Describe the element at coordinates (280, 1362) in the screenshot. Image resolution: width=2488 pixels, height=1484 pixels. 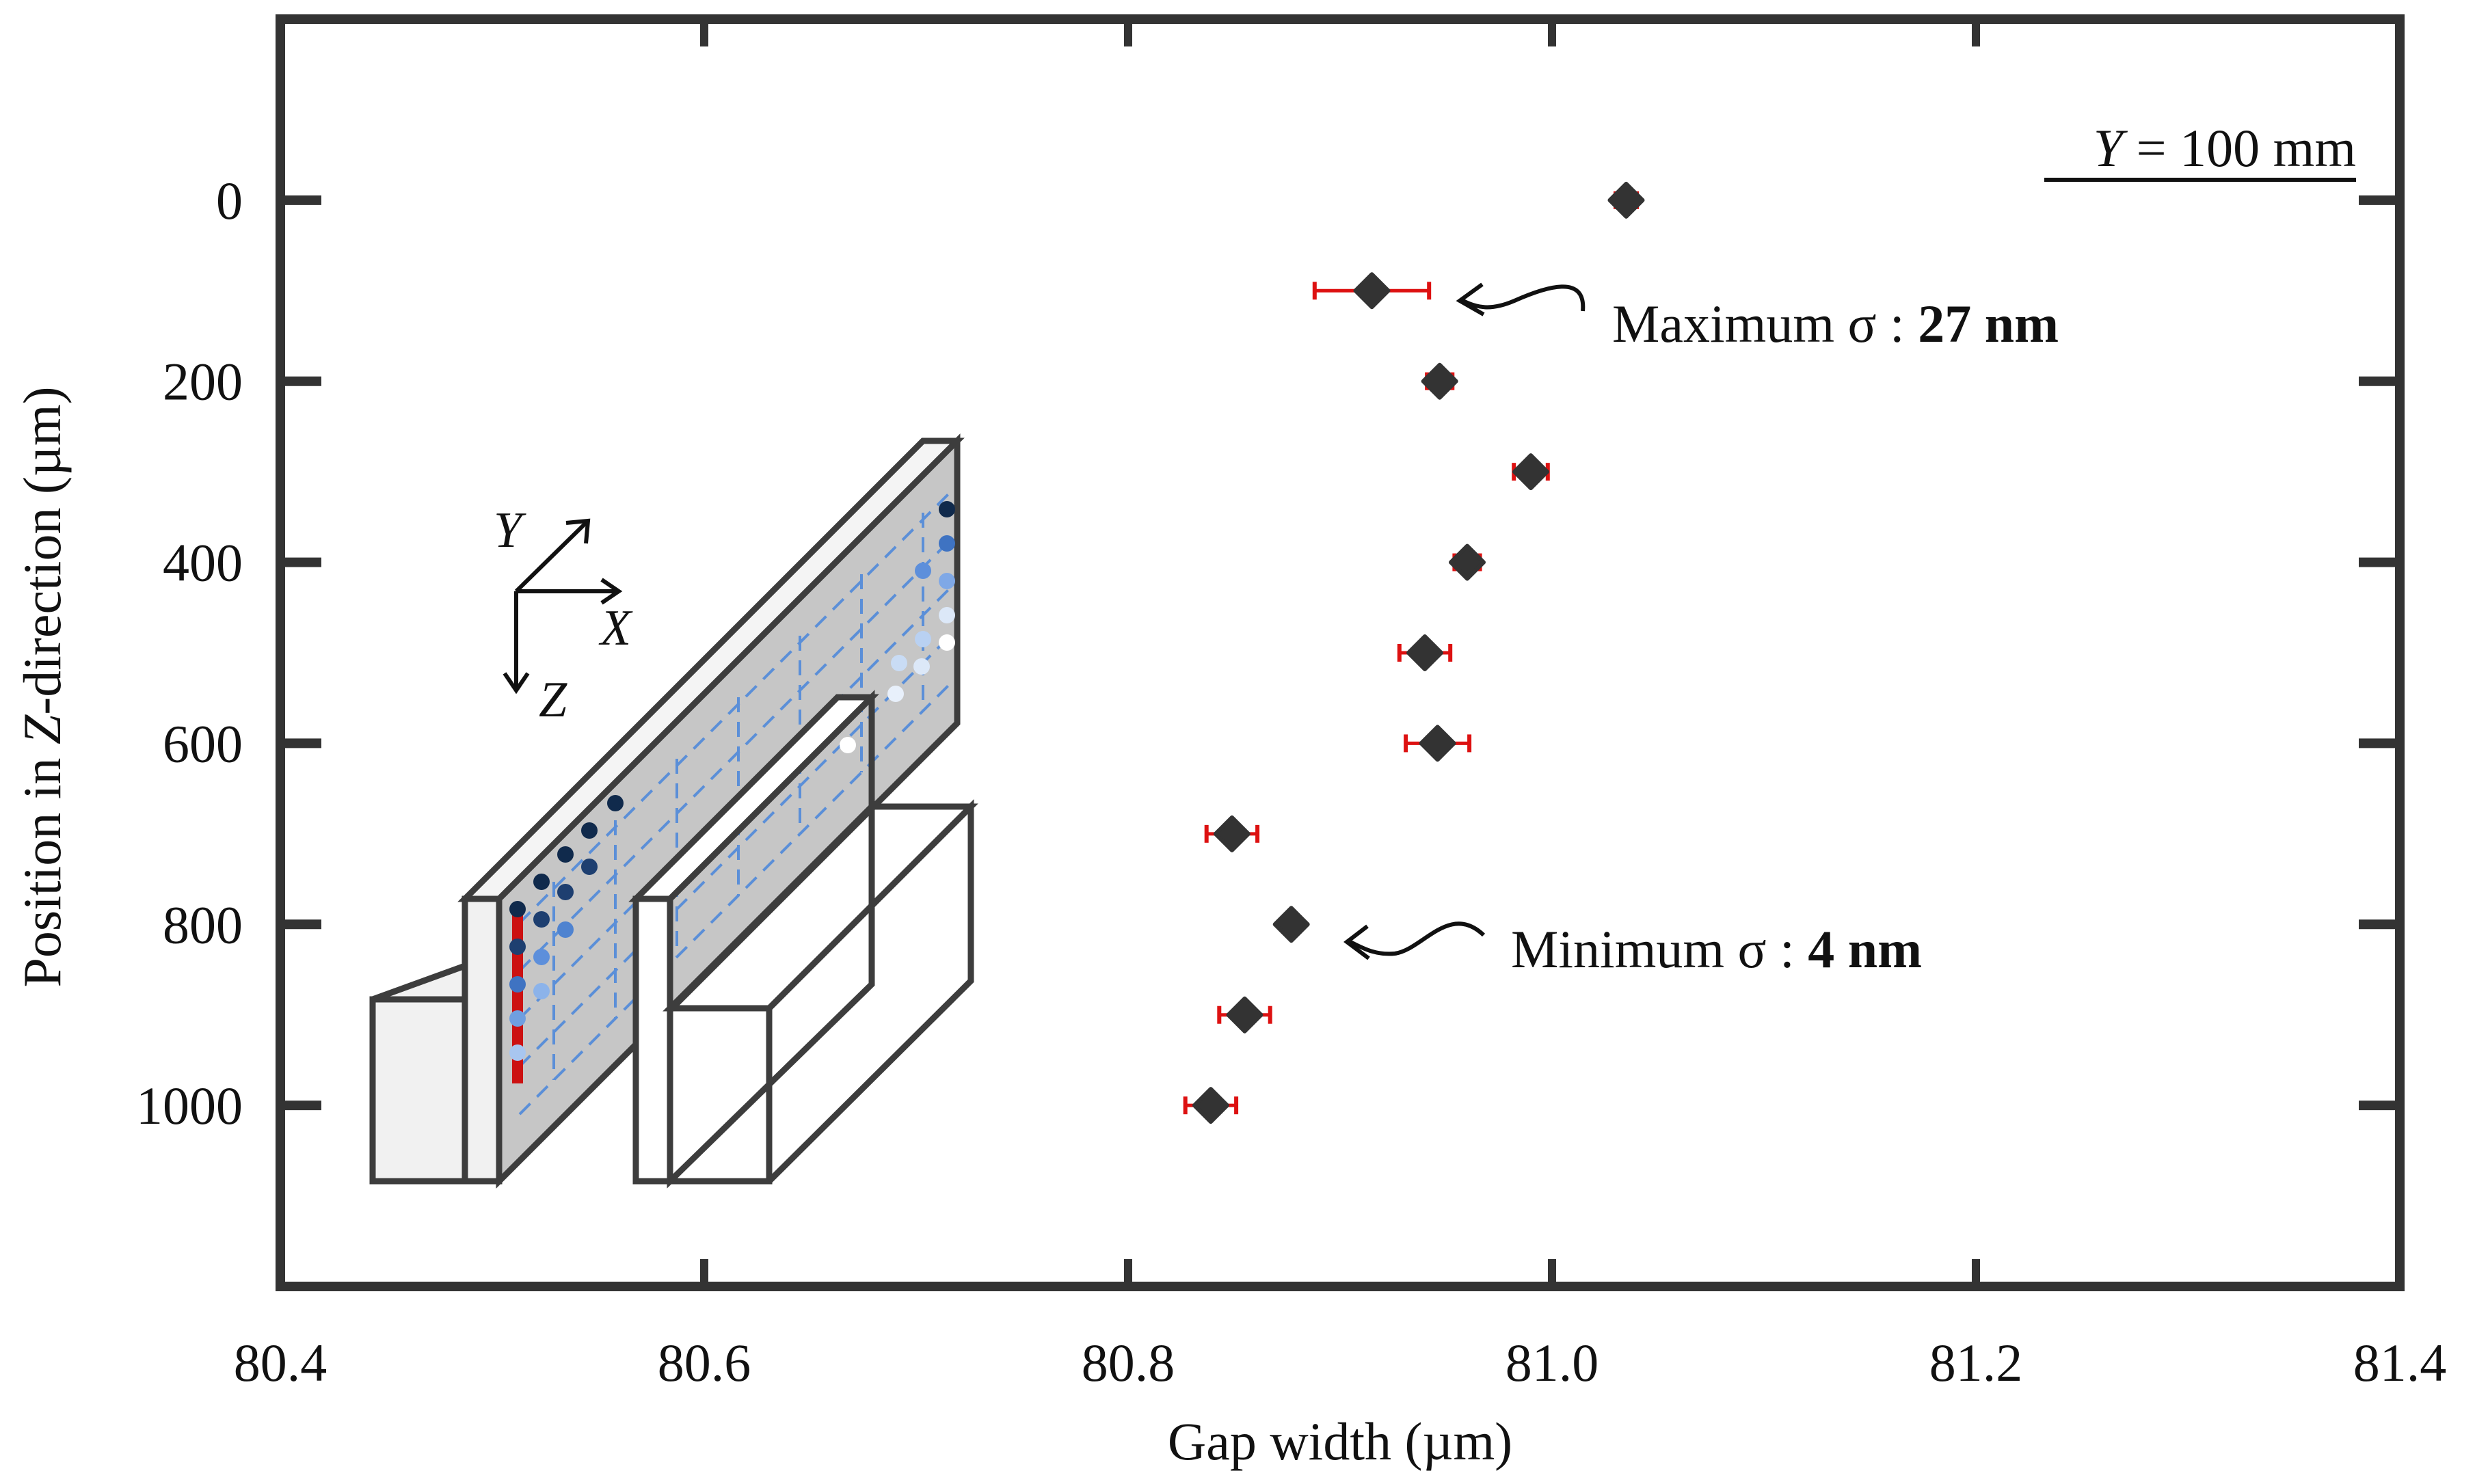
I see `x-tick-label: 80.4` at that location.